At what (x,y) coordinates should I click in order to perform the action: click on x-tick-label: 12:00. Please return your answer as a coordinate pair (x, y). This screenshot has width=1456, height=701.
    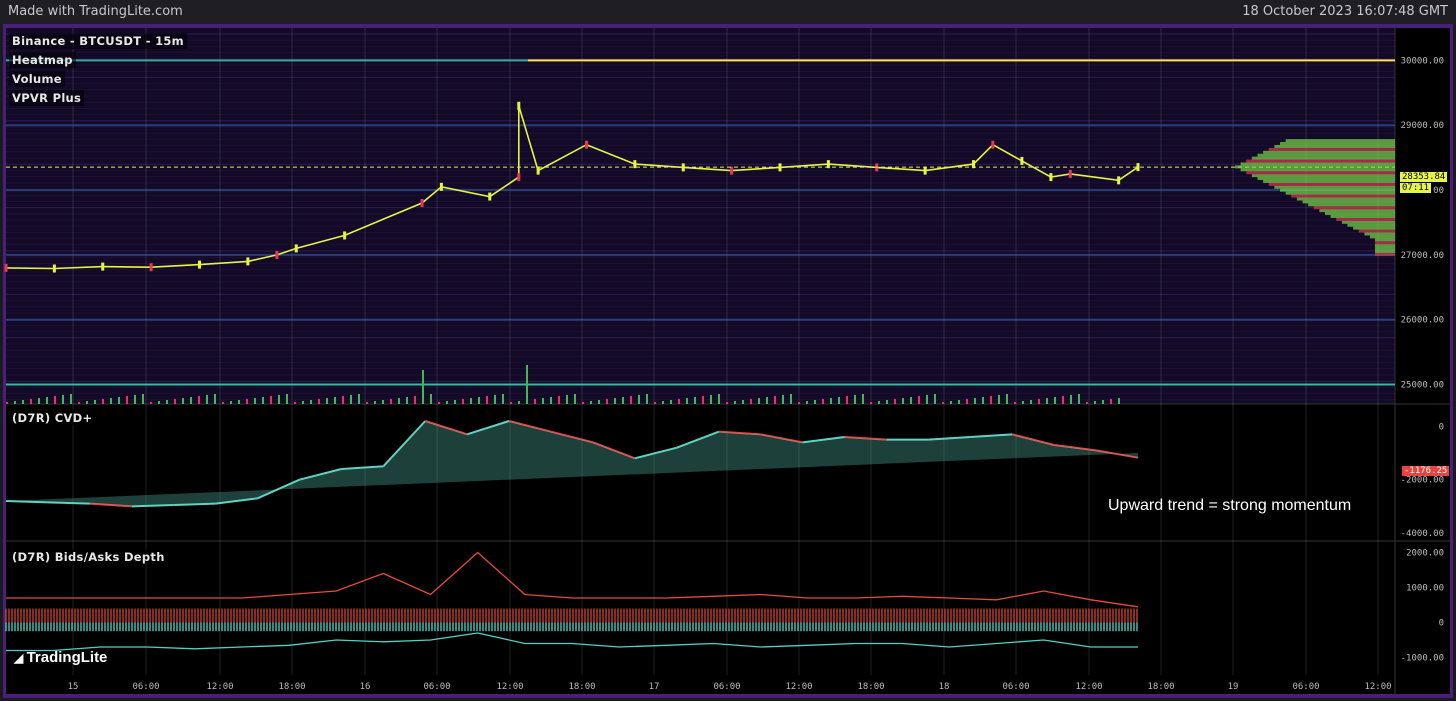
    Looking at the image, I should click on (219, 687).